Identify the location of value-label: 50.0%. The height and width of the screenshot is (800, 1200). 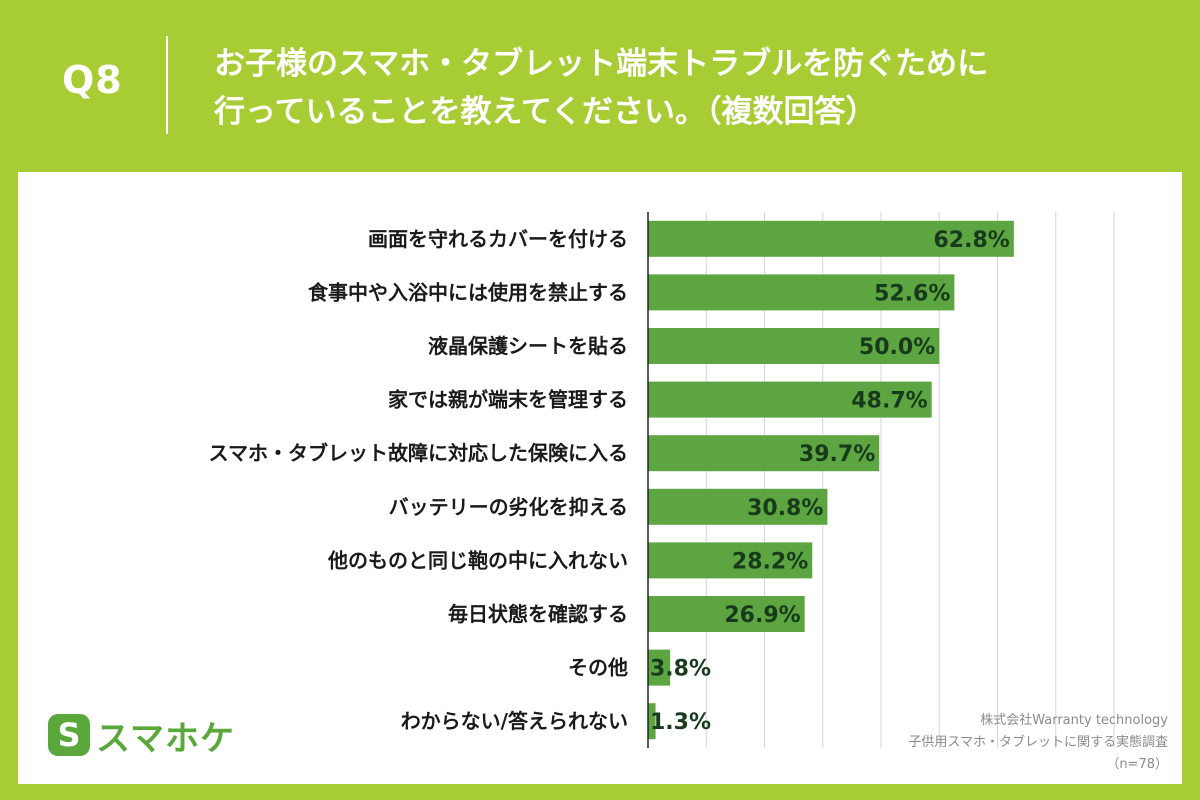
(897, 347).